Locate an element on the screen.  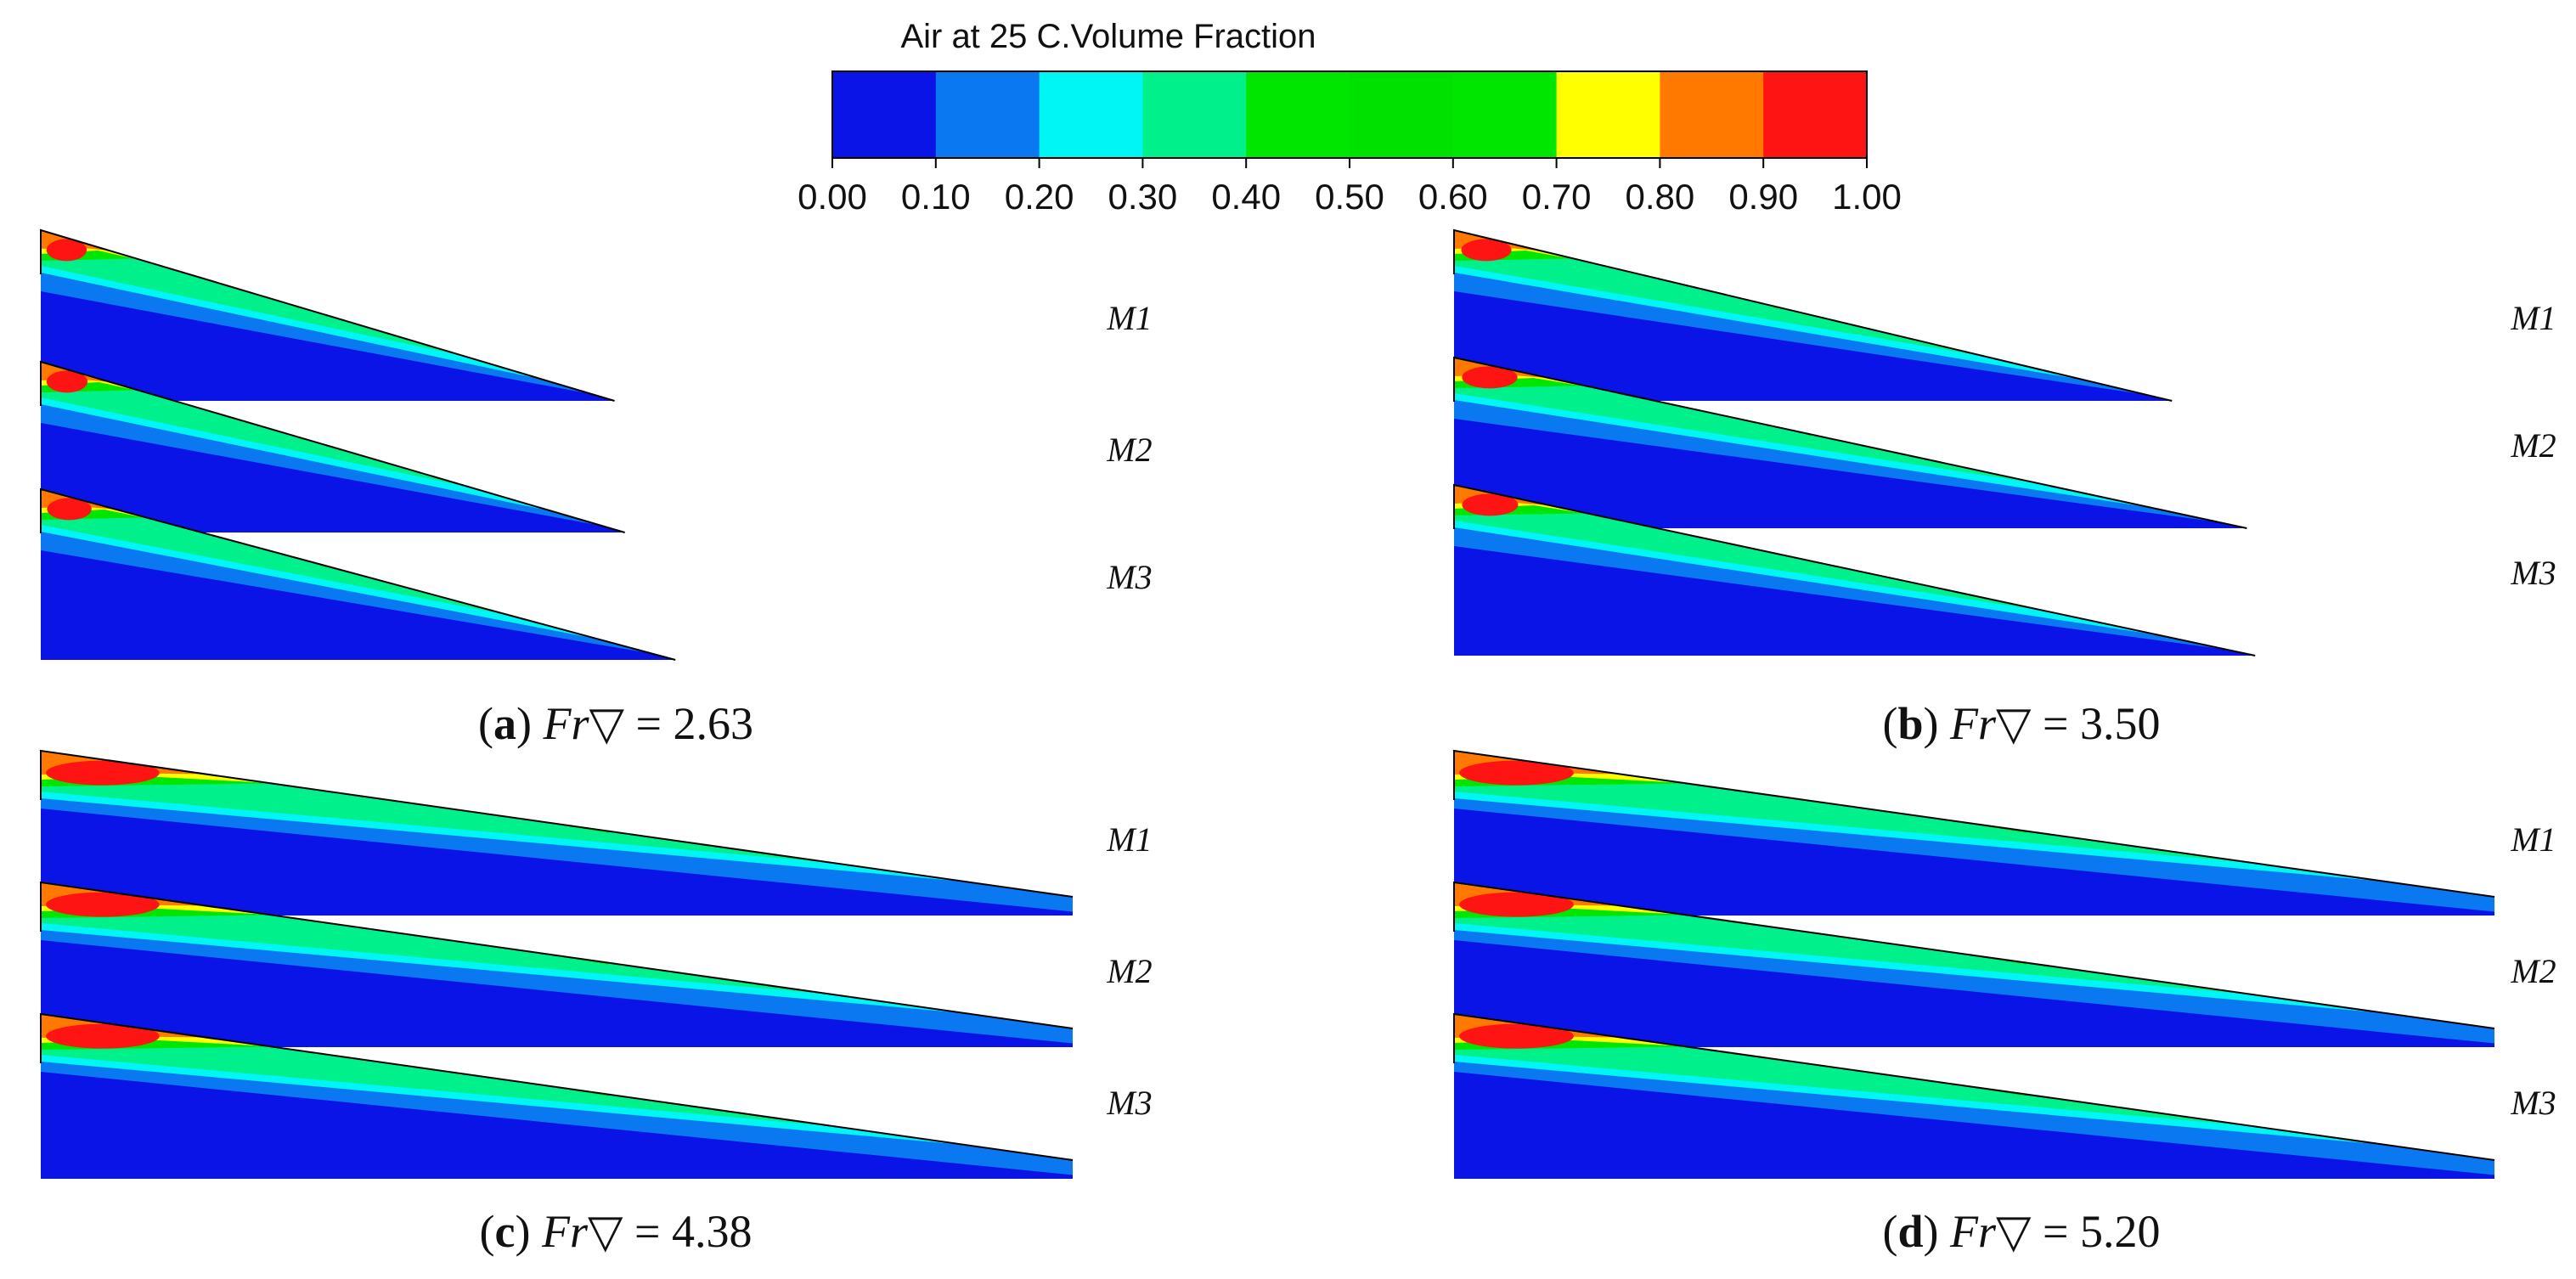
colorbar-tick-label: 0.60 is located at coordinates (1453, 197).